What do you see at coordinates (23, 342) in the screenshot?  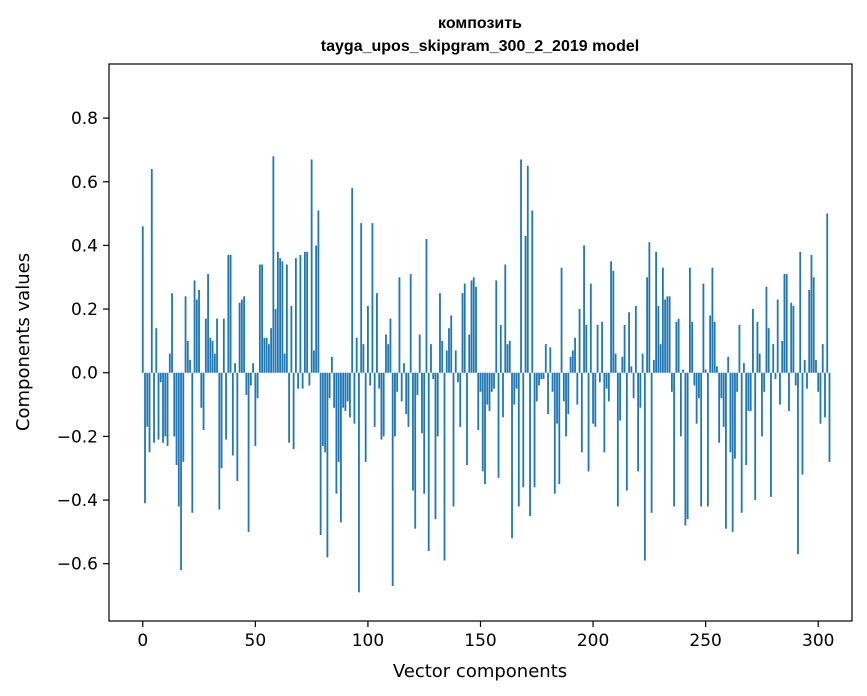 I see `y-axis-label: Components values` at bounding box center [23, 342].